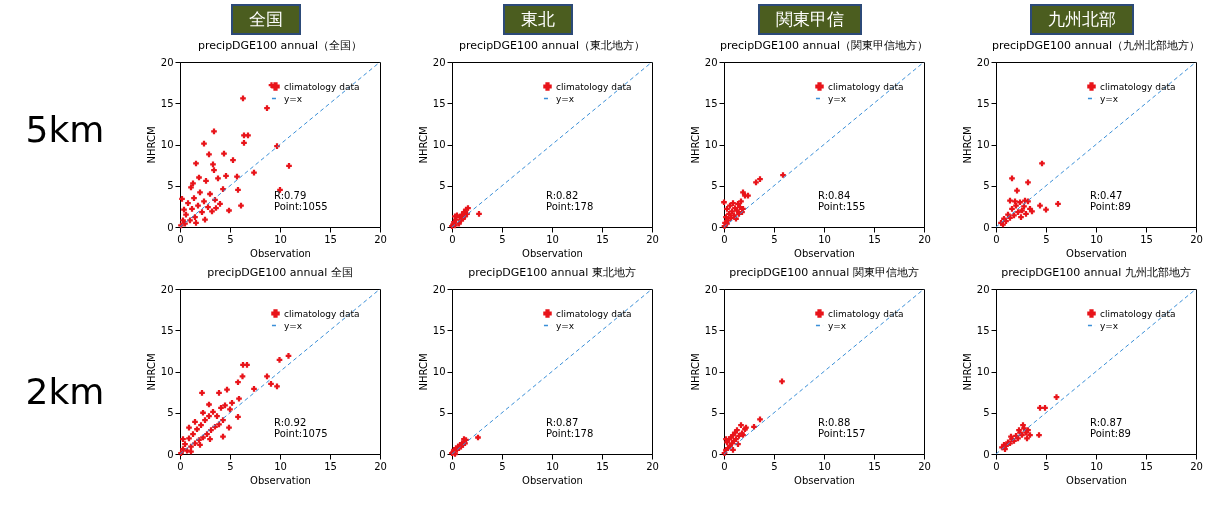  Describe the element at coordinates (279, 272) in the screenshot. I see `chart-title: precipDGE100 annual 全国` at that location.